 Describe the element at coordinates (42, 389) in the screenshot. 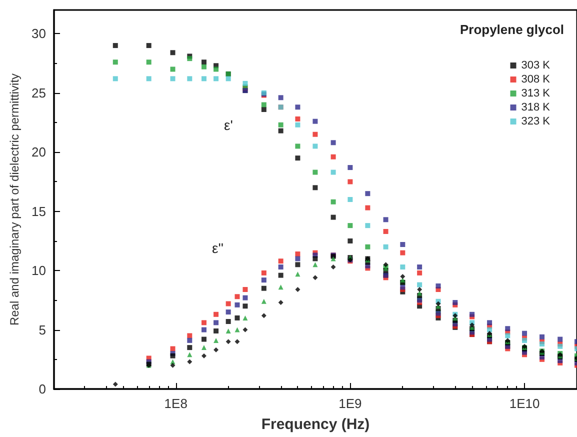

I see `y-tick-label: 0` at that location.